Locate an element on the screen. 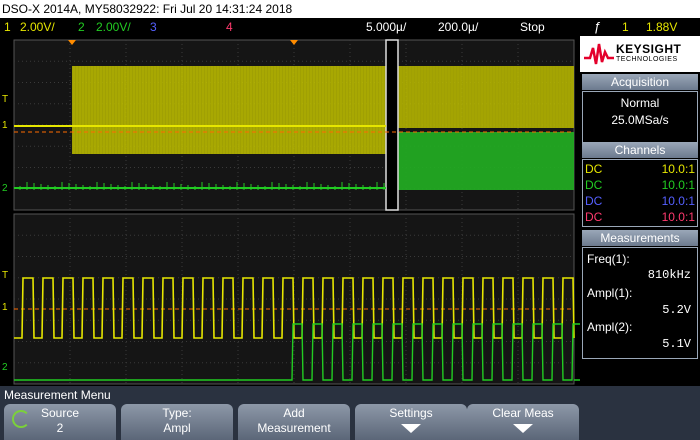 Image resolution: width=700 pixels, height=440 pixels. ch1-scale: 2.00V/ is located at coordinates (37, 27).